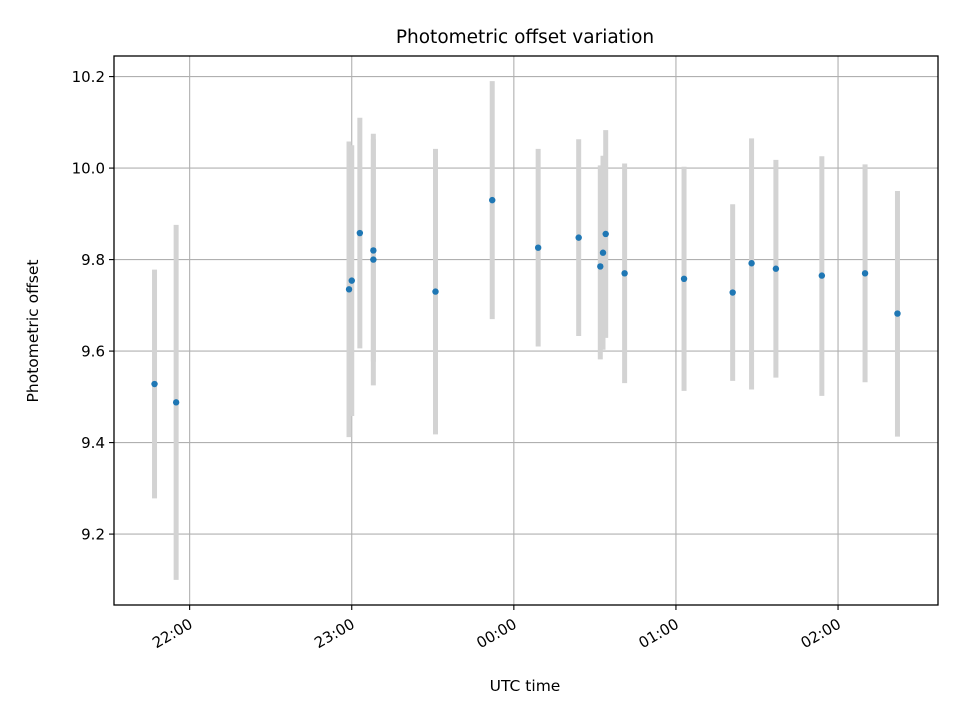  I want to click on y-axis-label: Photometric offset, so click(33, 331).